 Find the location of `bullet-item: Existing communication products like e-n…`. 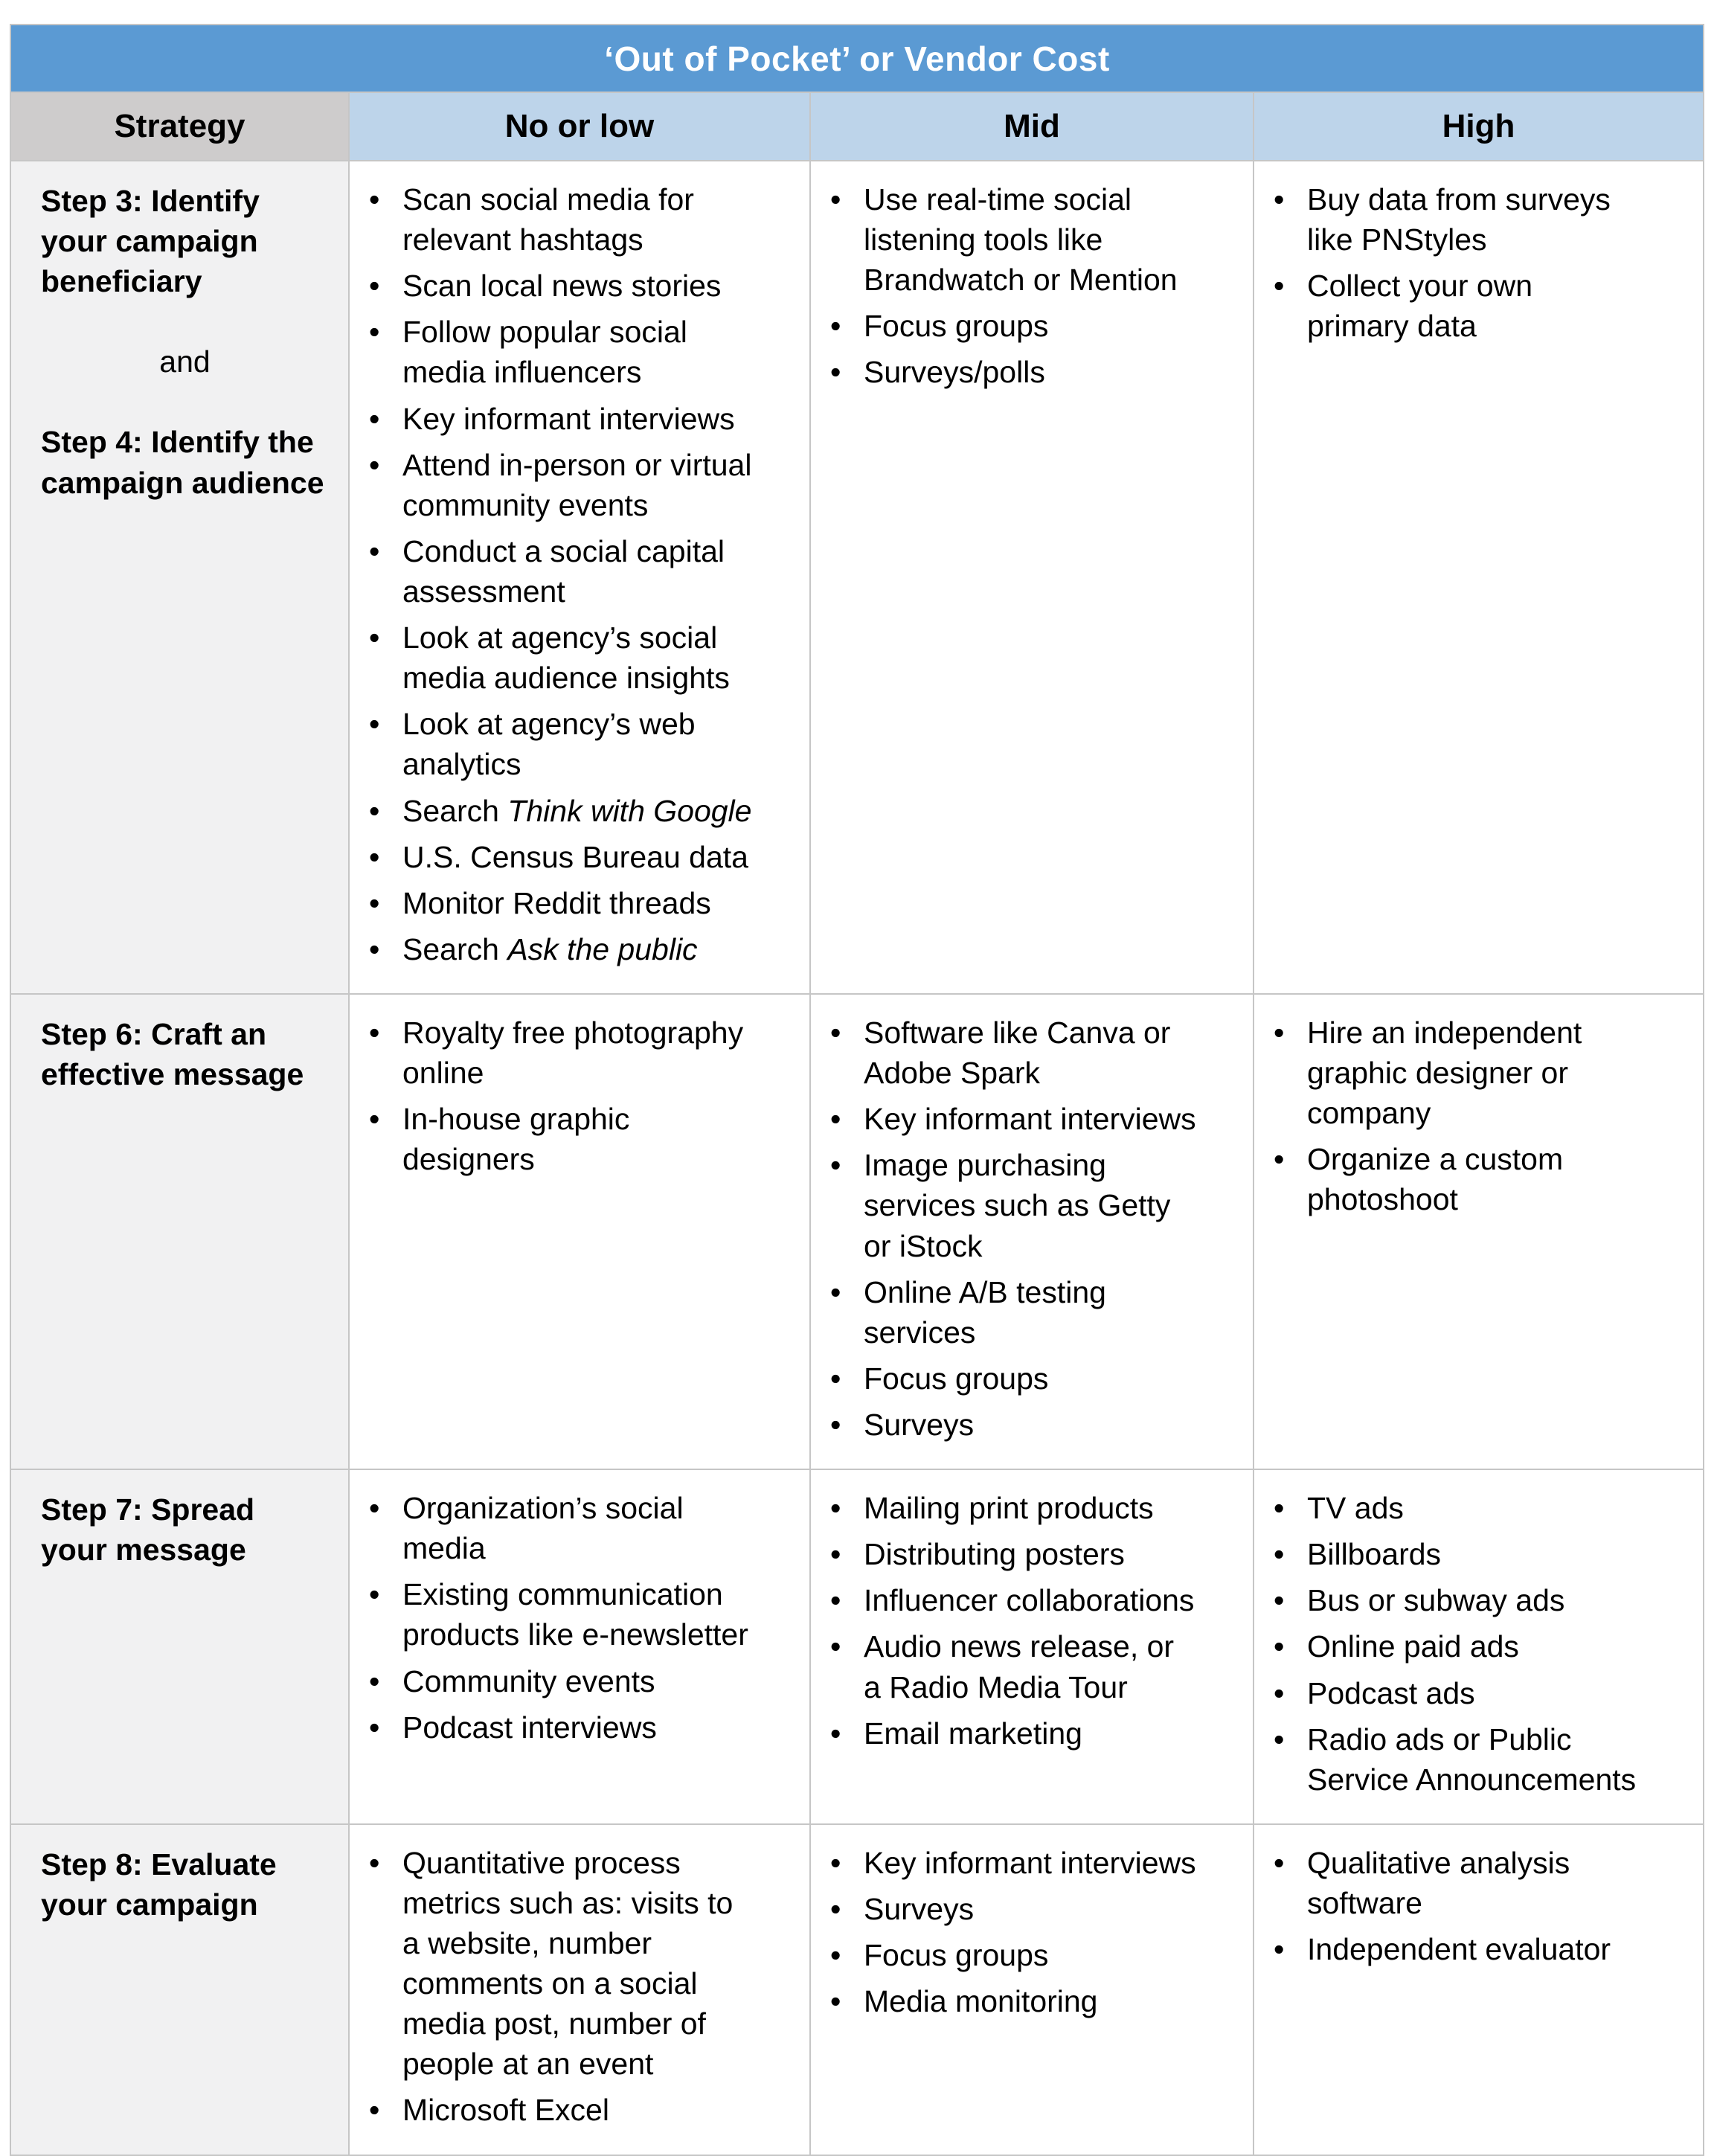

bullet-item: Existing communication products like e-n… is located at coordinates (580, 1614).